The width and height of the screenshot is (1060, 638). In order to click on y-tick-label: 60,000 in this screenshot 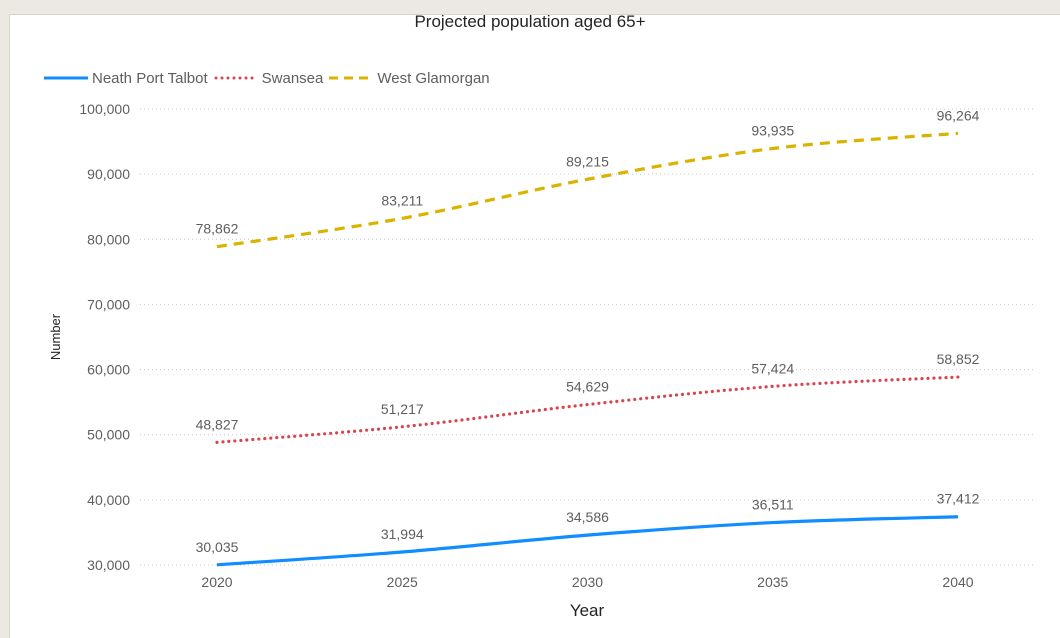, I will do `click(108, 370)`.